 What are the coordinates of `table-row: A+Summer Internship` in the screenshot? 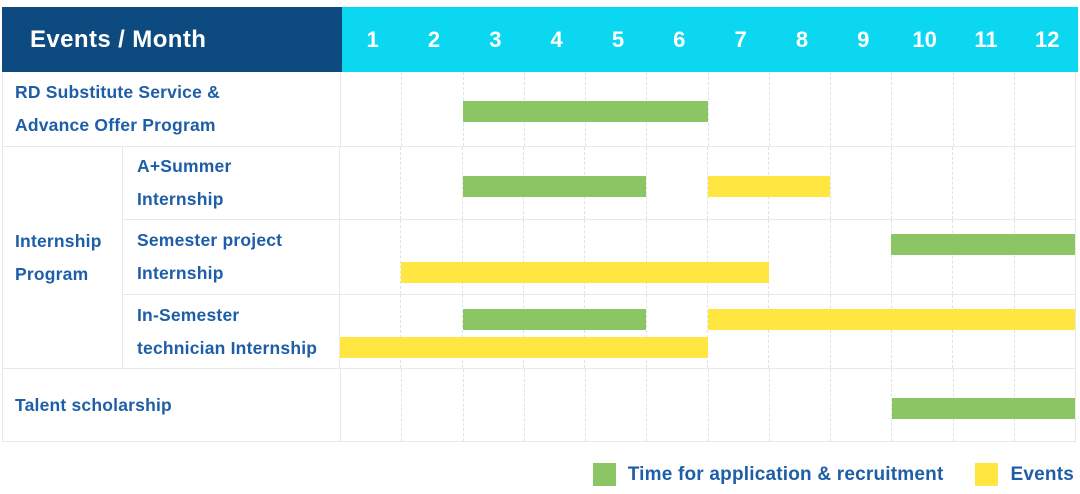 It's located at (599, 183).